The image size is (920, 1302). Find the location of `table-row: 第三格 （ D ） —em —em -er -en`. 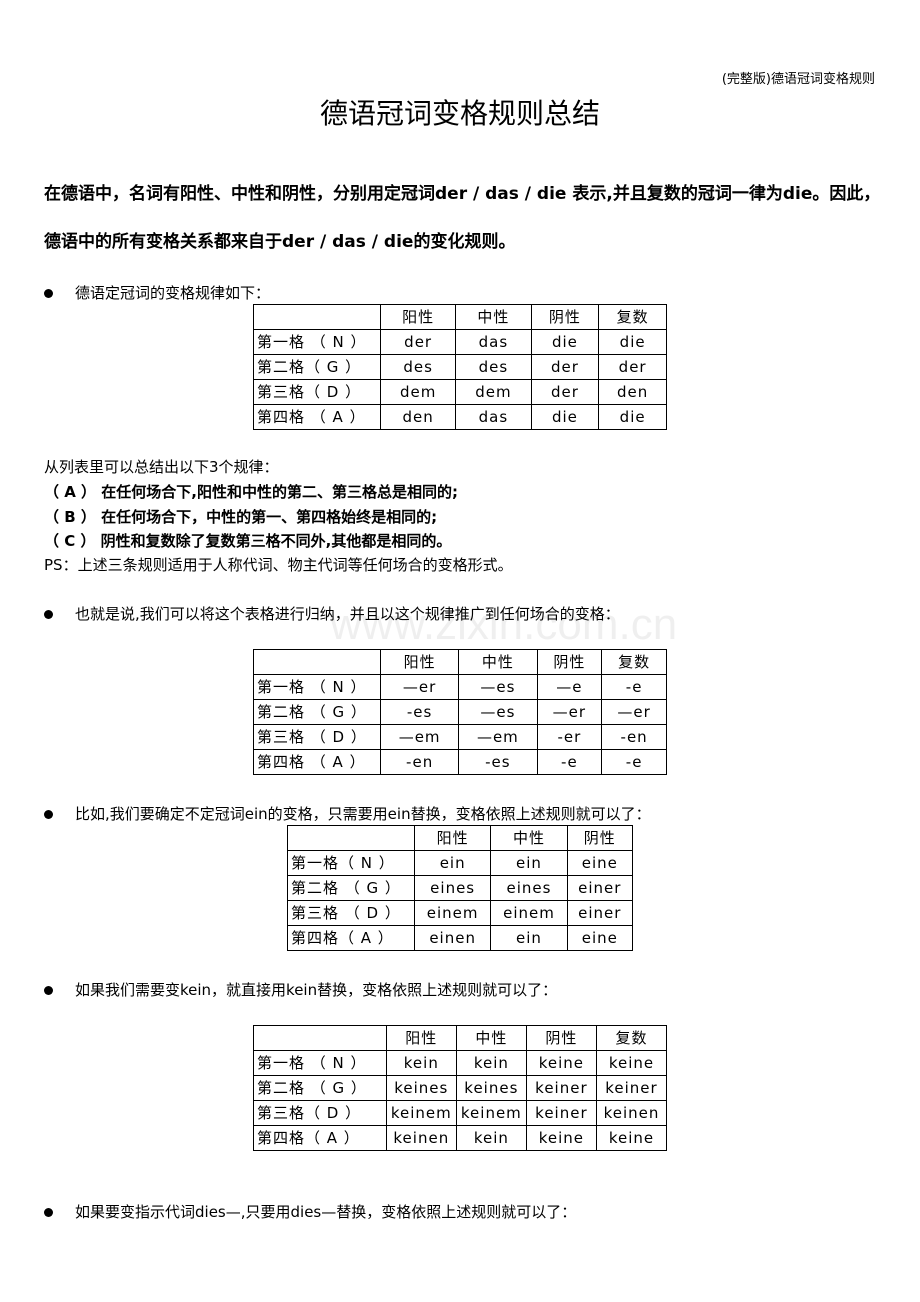

table-row: 第三格 （ D ） —em —em -er -en is located at coordinates (460, 737).